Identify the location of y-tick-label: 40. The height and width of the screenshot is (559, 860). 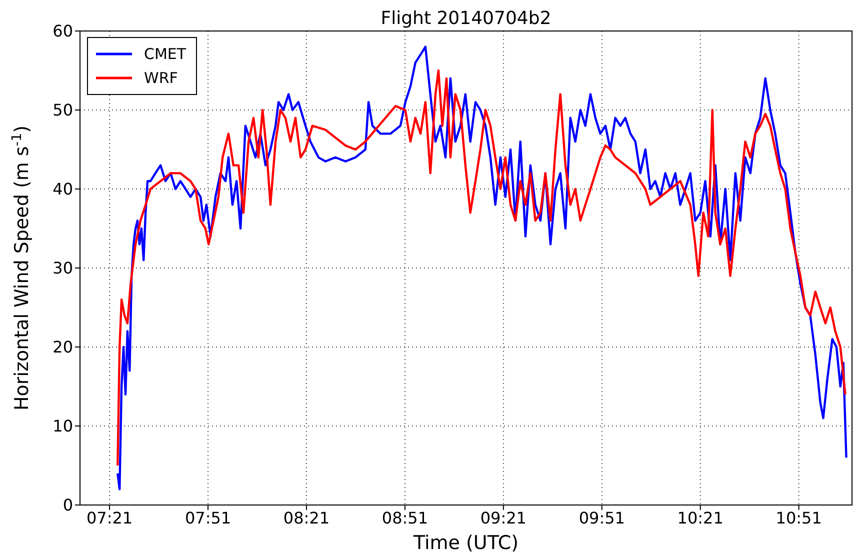
(62, 189).